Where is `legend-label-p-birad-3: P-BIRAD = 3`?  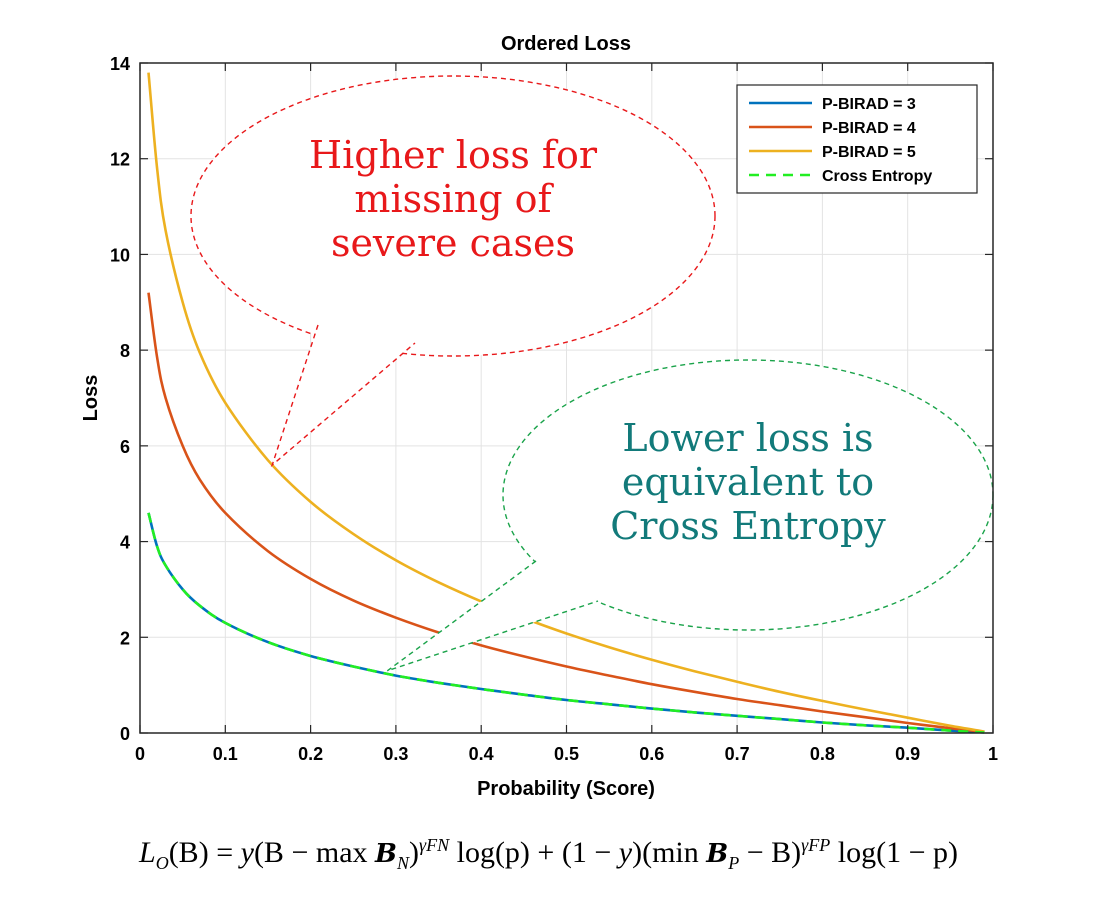 legend-label-p-birad-3: P-BIRAD = 3 is located at coordinates (869, 104).